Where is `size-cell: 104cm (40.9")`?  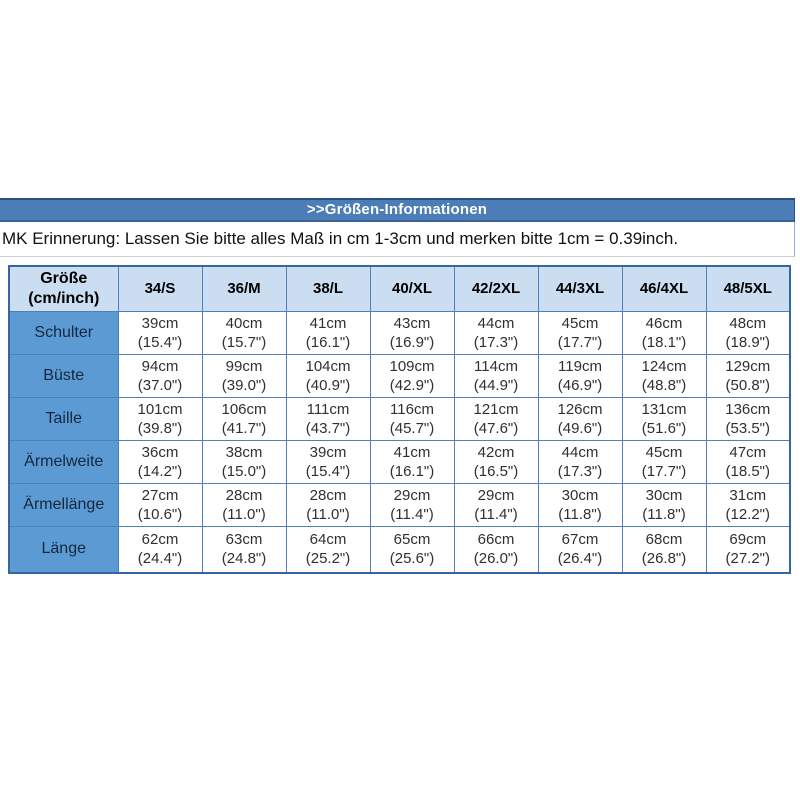
size-cell: 104cm (40.9") is located at coordinates (328, 375).